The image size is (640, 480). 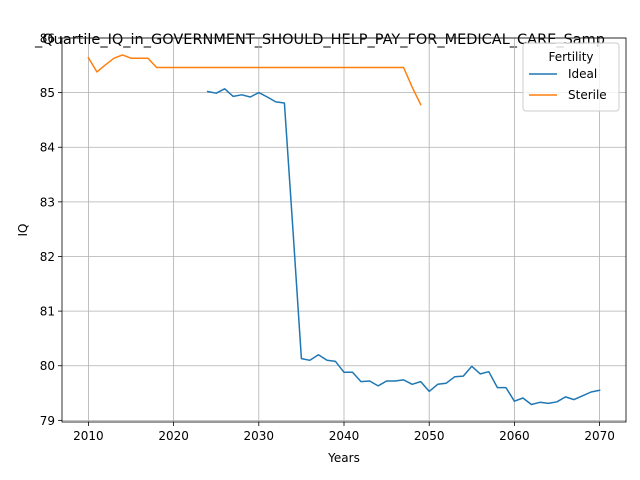 I want to click on legend-box, so click(x=571, y=77).